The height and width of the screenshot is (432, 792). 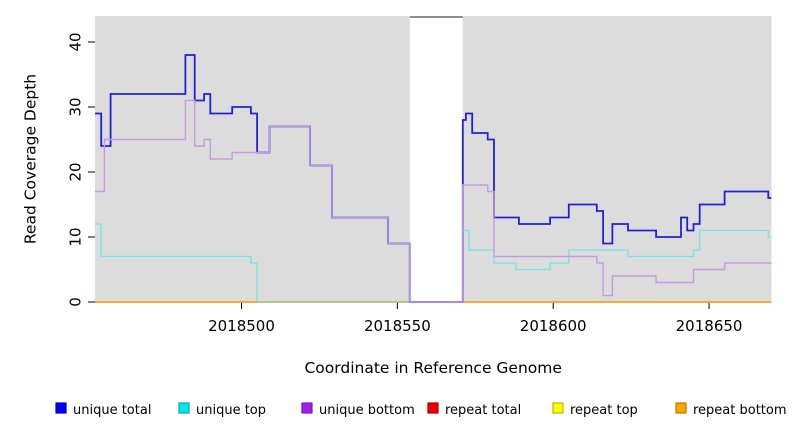 I want to click on legend-label-unique-top: unique top, so click(x=231, y=410).